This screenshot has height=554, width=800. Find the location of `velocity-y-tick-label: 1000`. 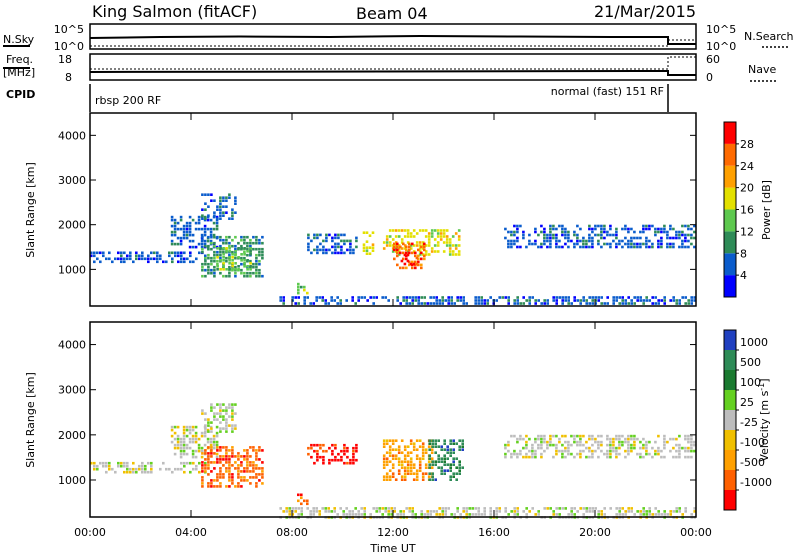

velocity-y-tick-label: 1000 is located at coordinates (72, 480).